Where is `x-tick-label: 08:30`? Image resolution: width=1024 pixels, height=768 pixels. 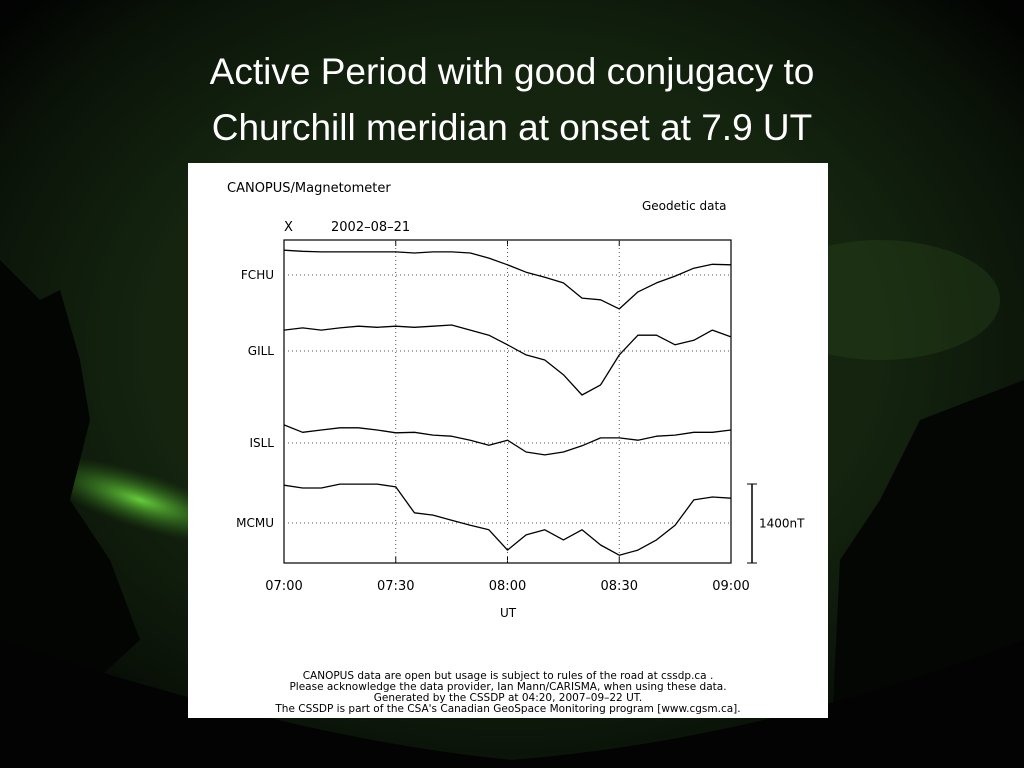
x-tick-label: 08:30 is located at coordinates (619, 586).